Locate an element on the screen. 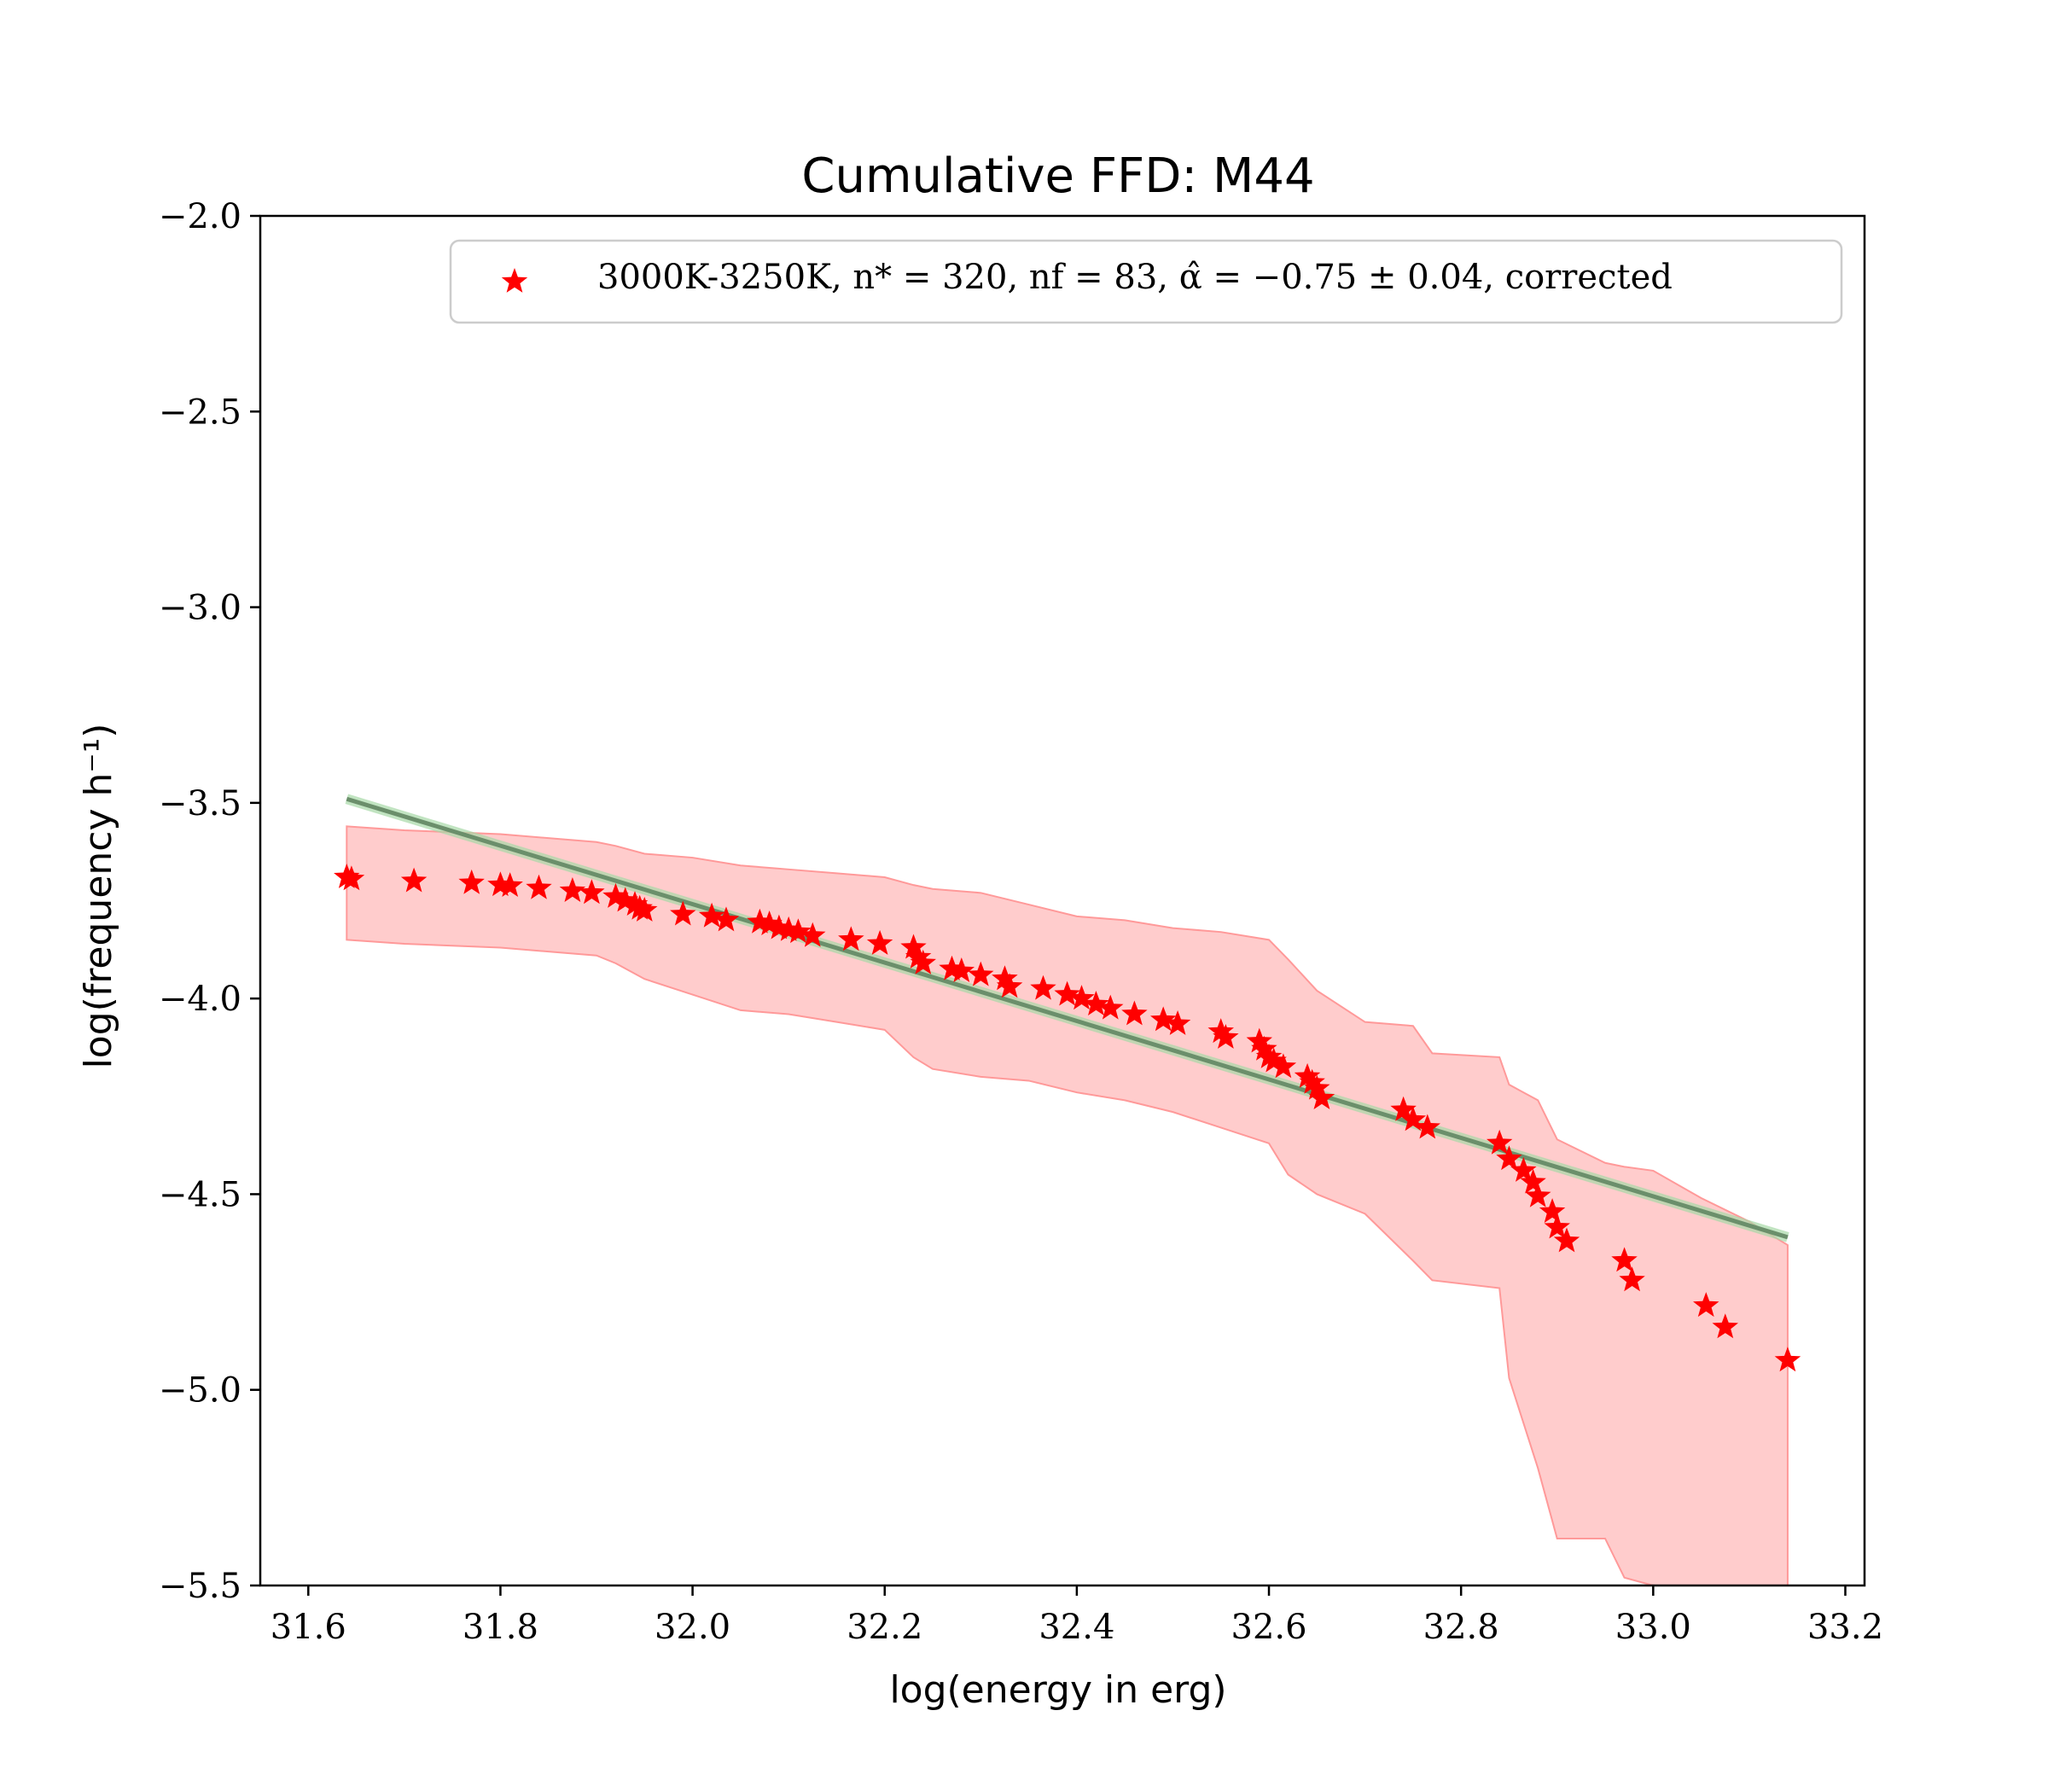 Image resolution: width=2048 pixels, height=1792 pixels. x-tick-label: 31.6 is located at coordinates (308, 1627).